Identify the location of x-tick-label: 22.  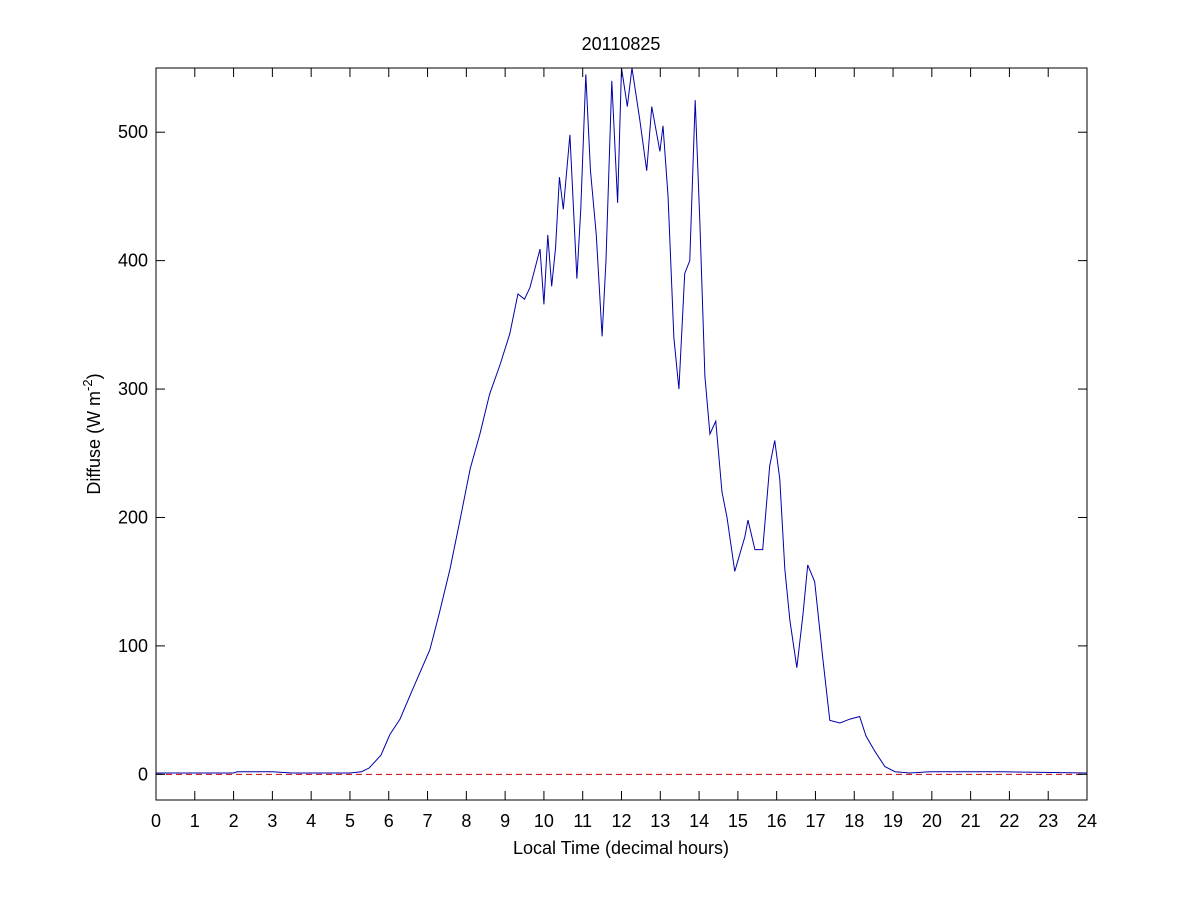
(1009, 821).